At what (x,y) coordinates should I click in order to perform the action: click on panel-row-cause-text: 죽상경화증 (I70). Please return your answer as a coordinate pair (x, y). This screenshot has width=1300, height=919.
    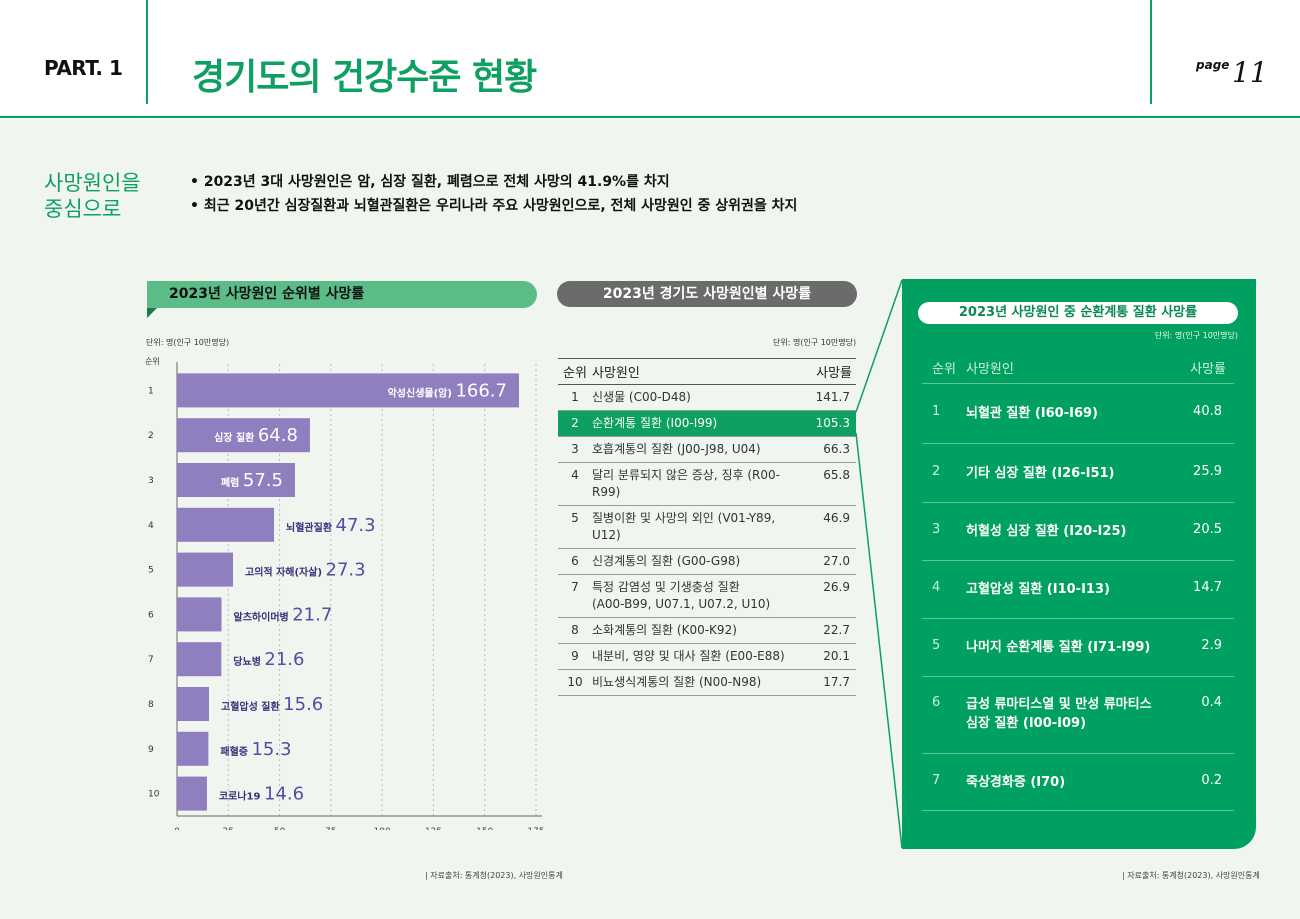
    Looking at the image, I should click on (1016, 782).